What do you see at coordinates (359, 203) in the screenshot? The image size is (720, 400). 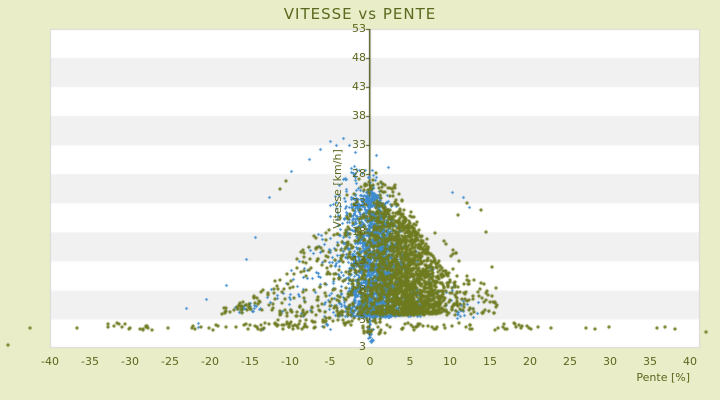 I see `y-tick-label: 23` at bounding box center [359, 203].